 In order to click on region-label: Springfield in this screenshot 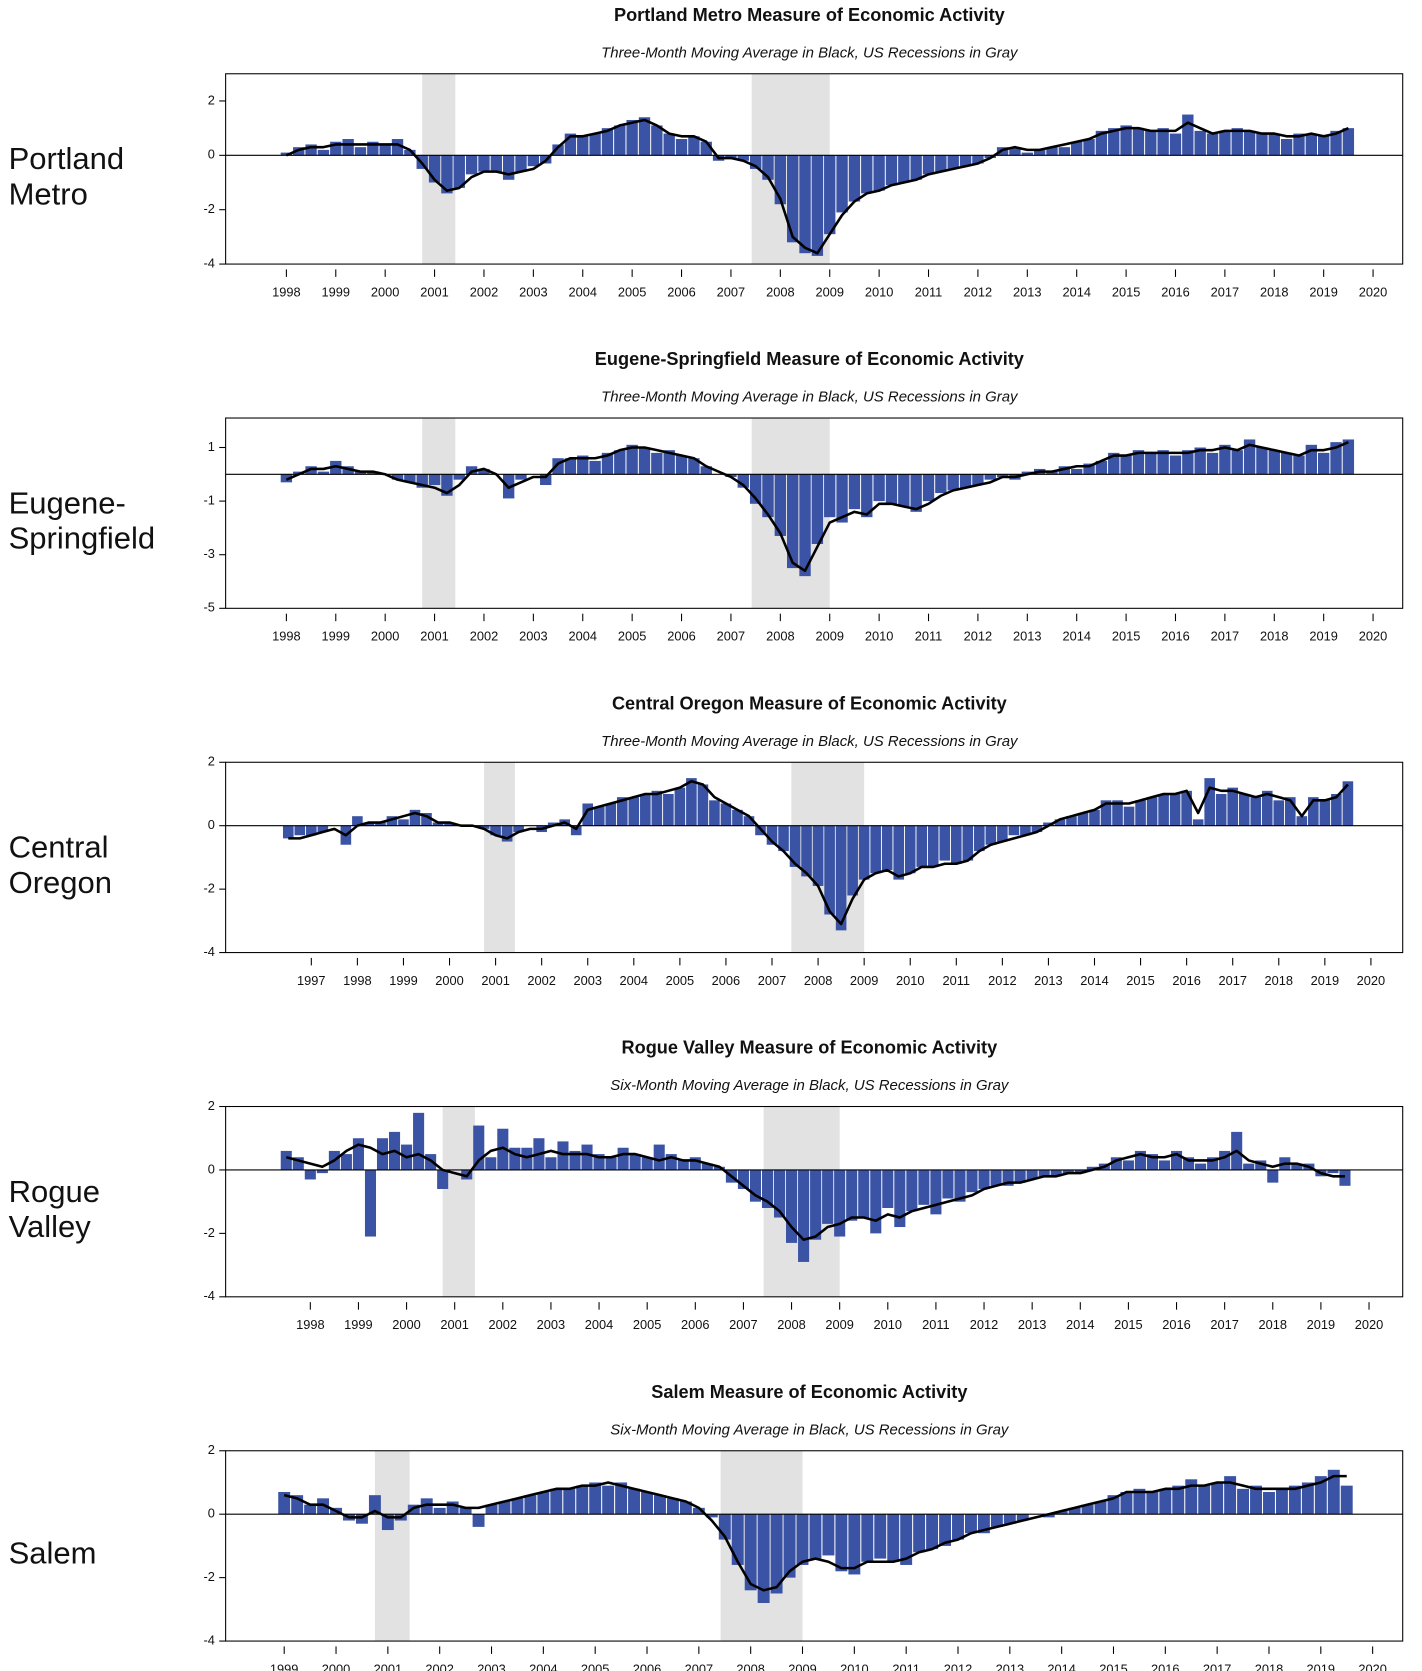, I will do `click(82, 538)`.